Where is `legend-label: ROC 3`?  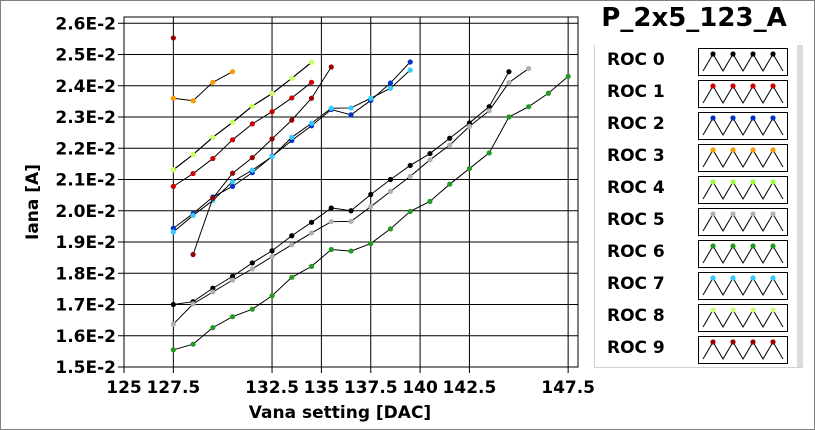
legend-label: ROC 3 is located at coordinates (636, 156).